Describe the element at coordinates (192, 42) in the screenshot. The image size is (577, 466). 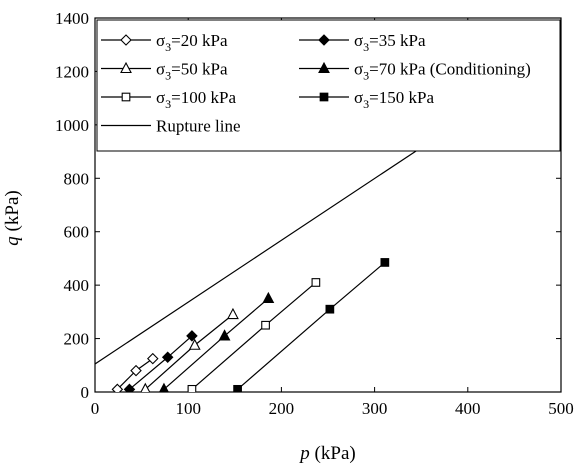
I see `legend-label: σ3=20 kPa` at that location.